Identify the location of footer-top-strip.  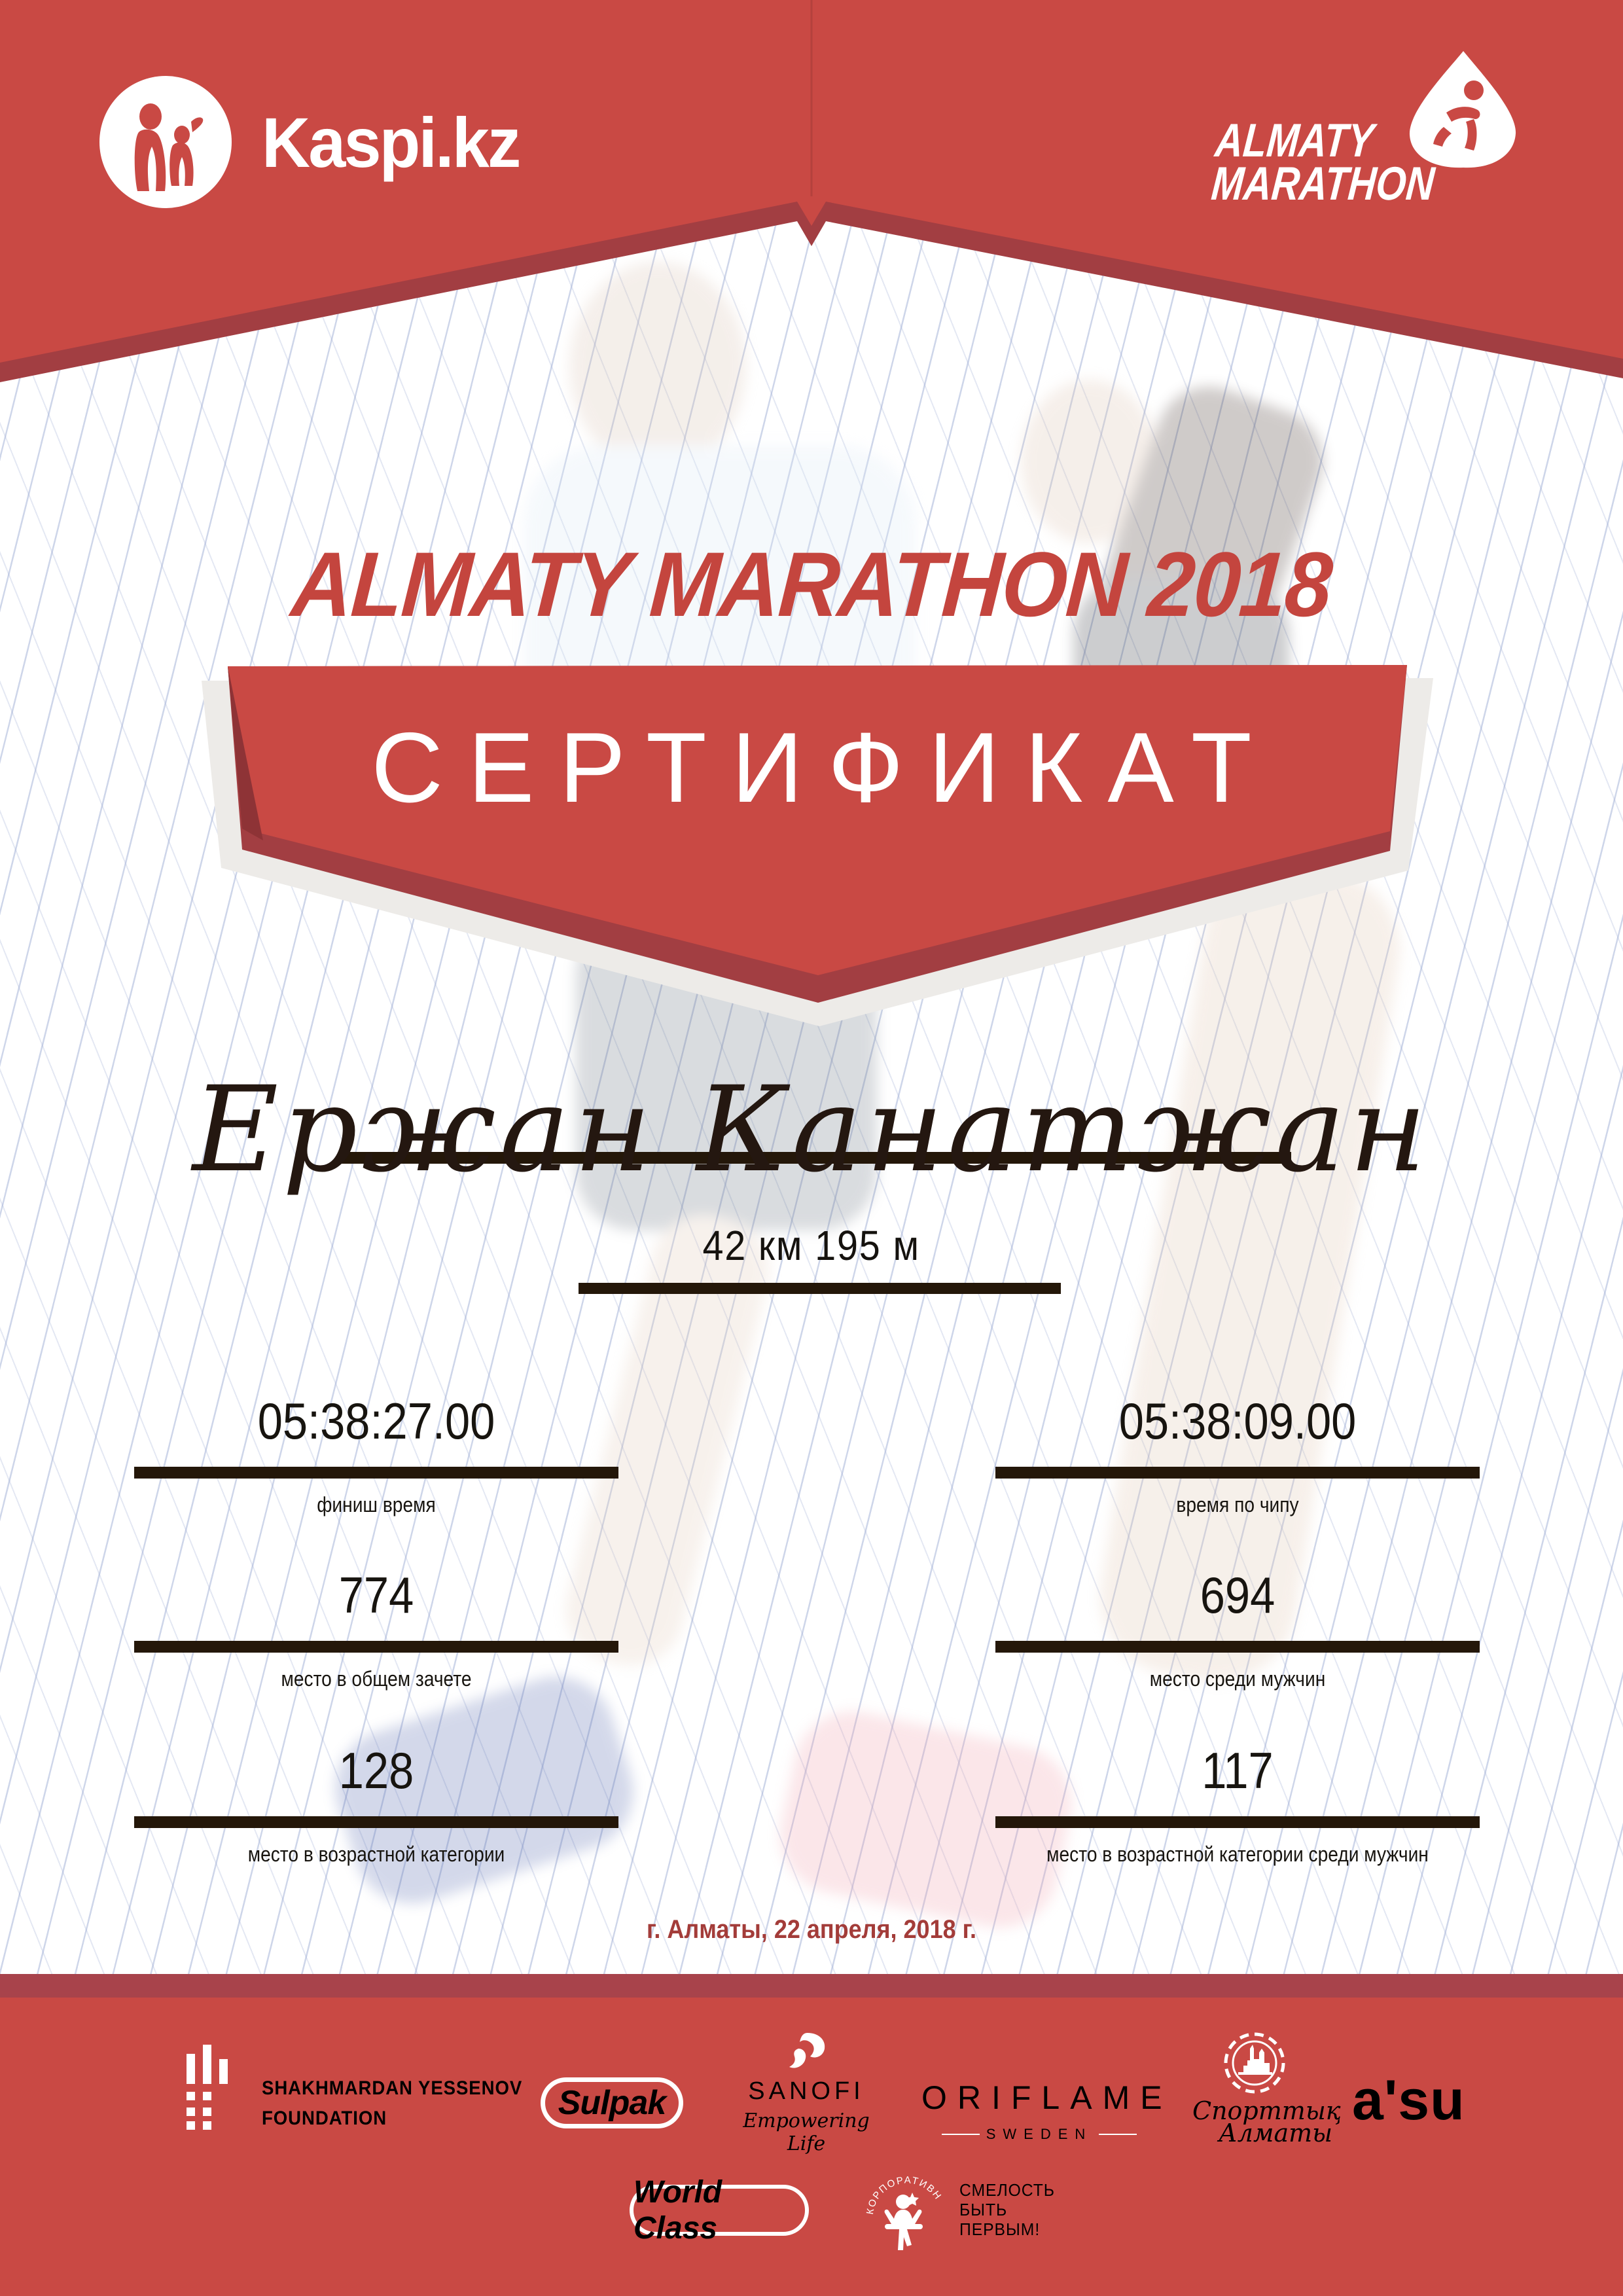
(811, 1986).